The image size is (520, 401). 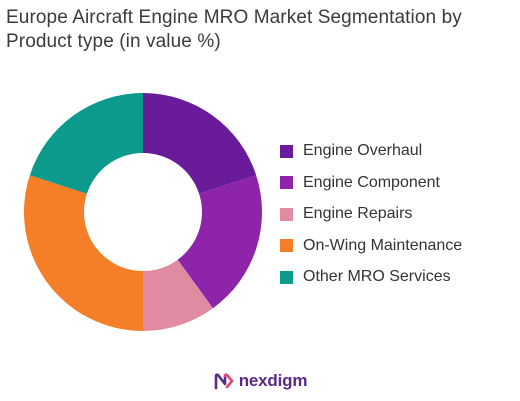 I want to click on legend-item: On-Wing Maintenance, so click(x=371, y=246).